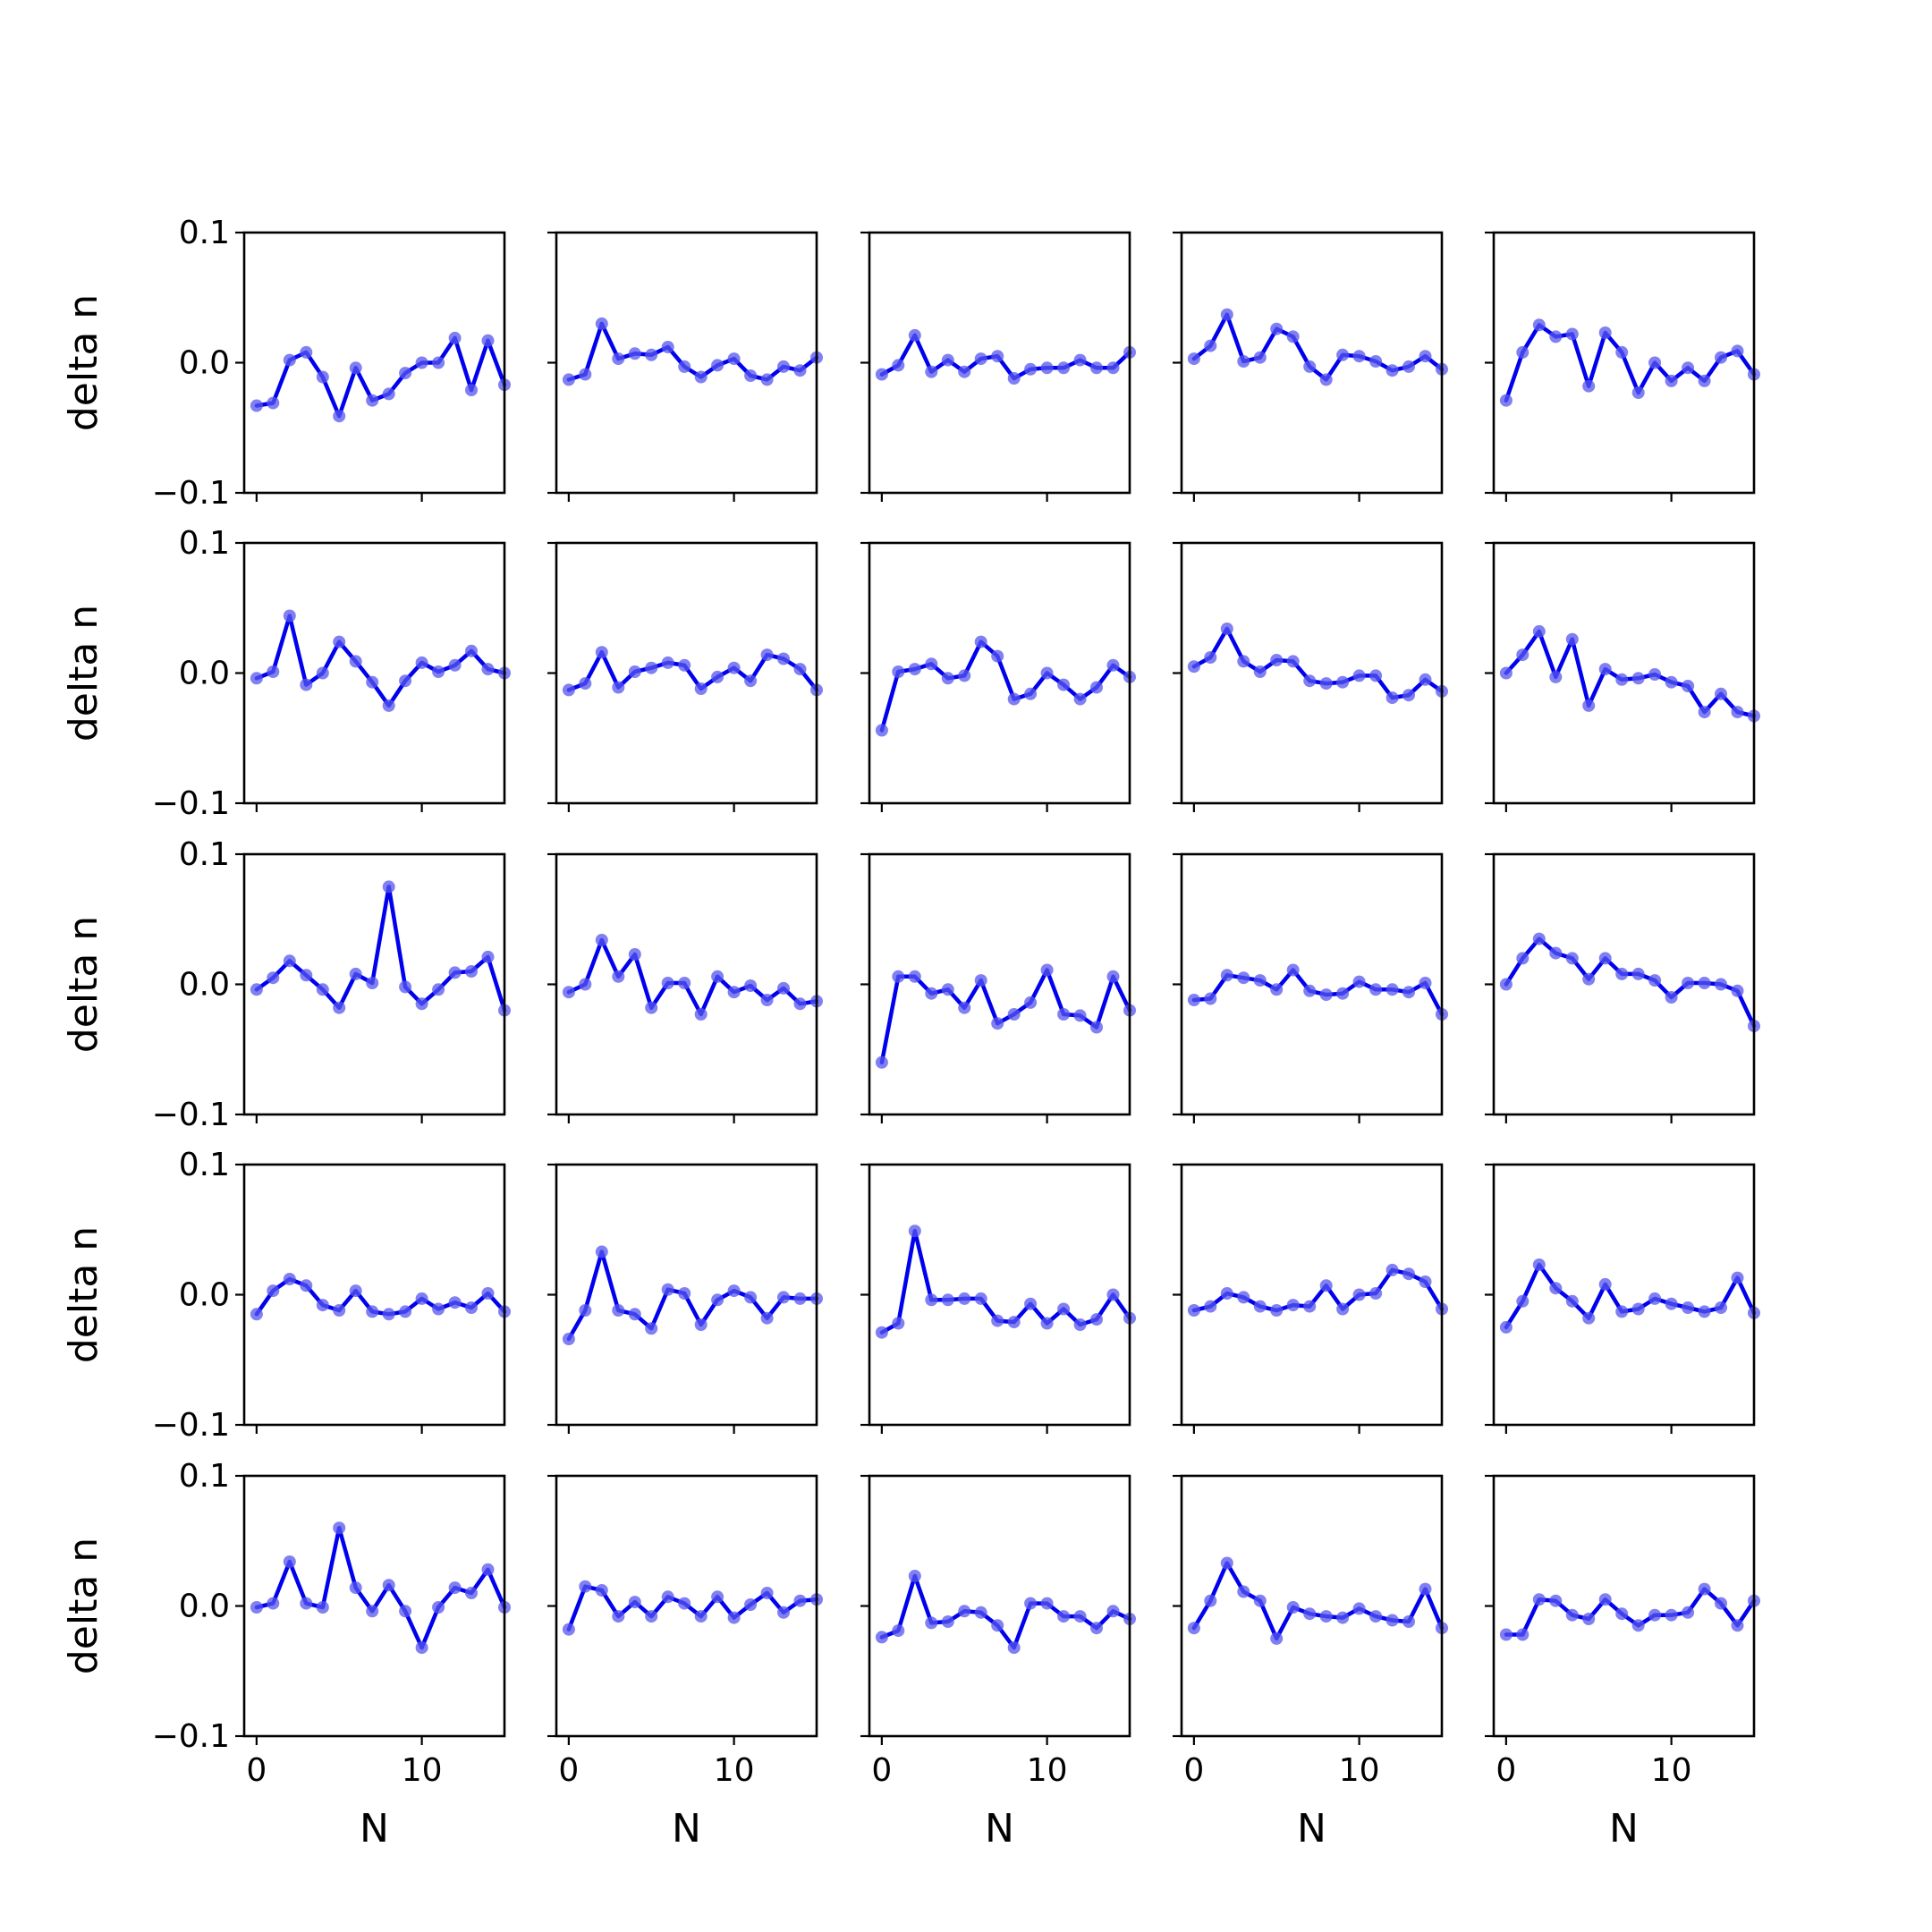 Image resolution: width=1932 pixels, height=1932 pixels. What do you see at coordinates (999, 1829) in the screenshot?
I see `x-axis-label: N` at bounding box center [999, 1829].